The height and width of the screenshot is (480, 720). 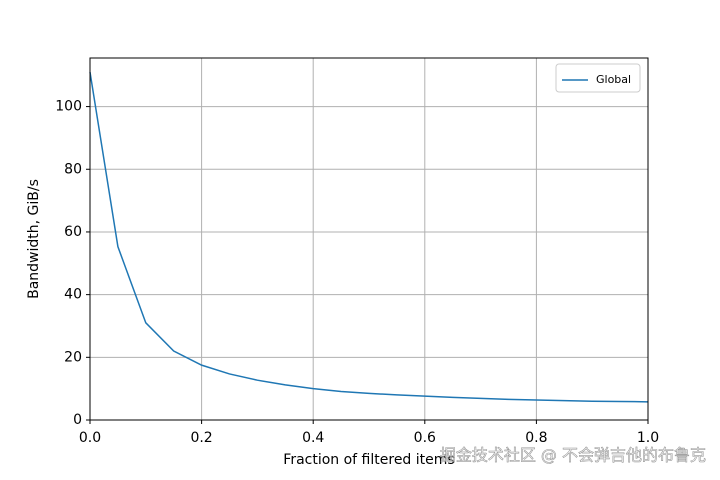 What do you see at coordinates (613, 79) in the screenshot?
I see `legend-label: Global` at bounding box center [613, 79].